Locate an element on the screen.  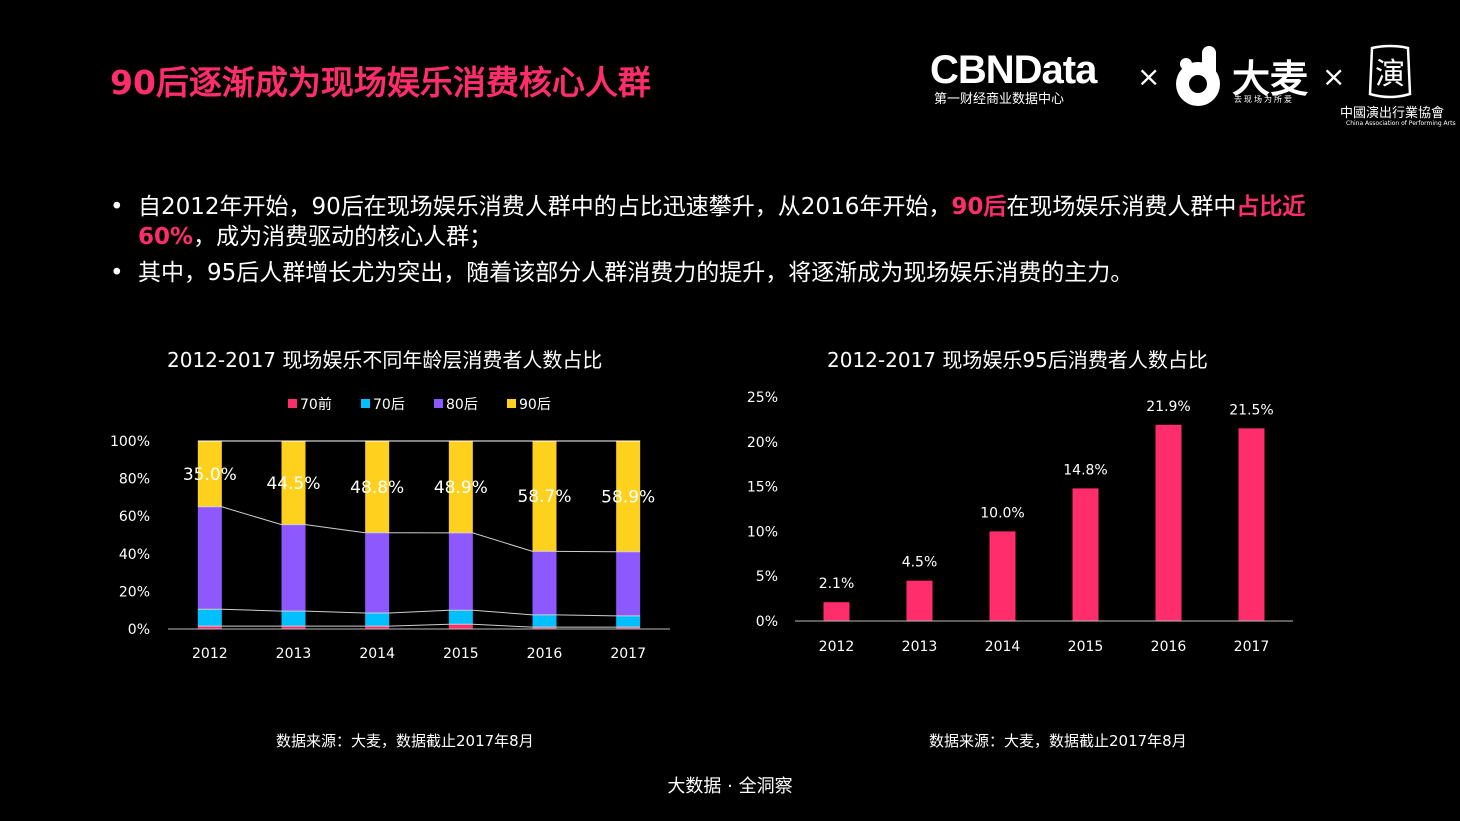
bullet-1-highlight-2: 占比近60% is located at coordinates (722, 222).